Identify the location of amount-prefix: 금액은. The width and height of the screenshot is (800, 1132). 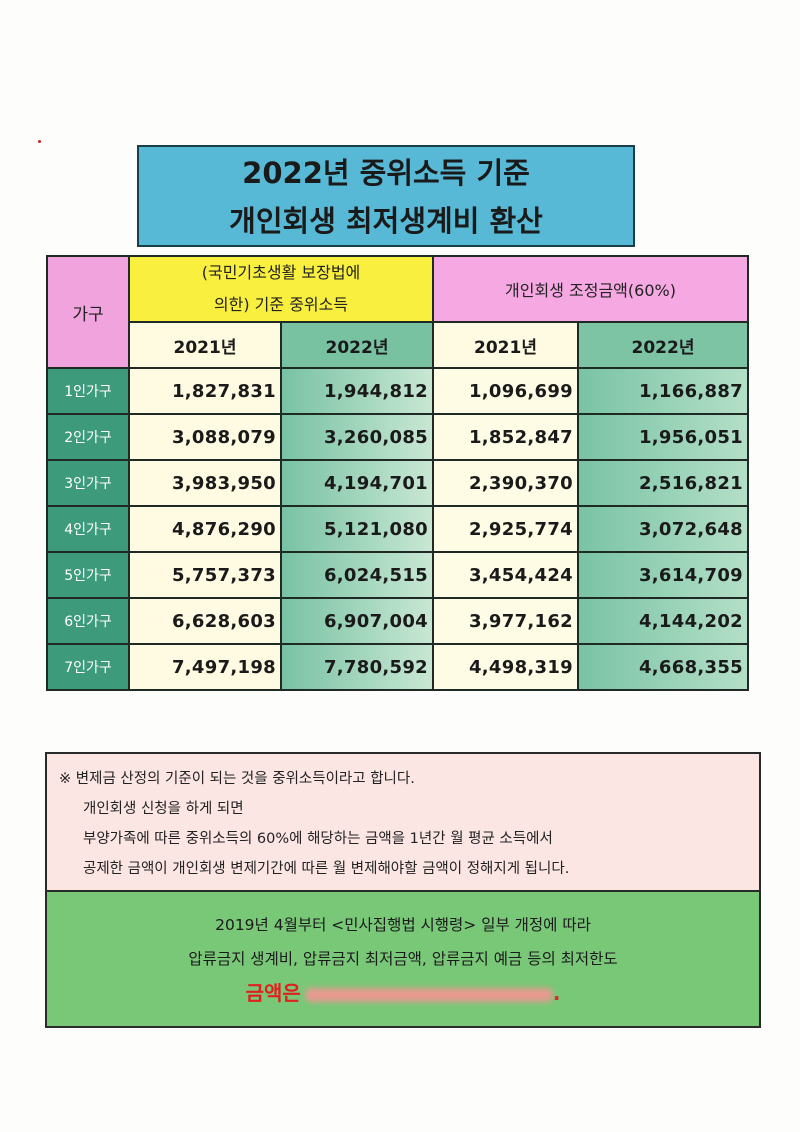
(273, 993).